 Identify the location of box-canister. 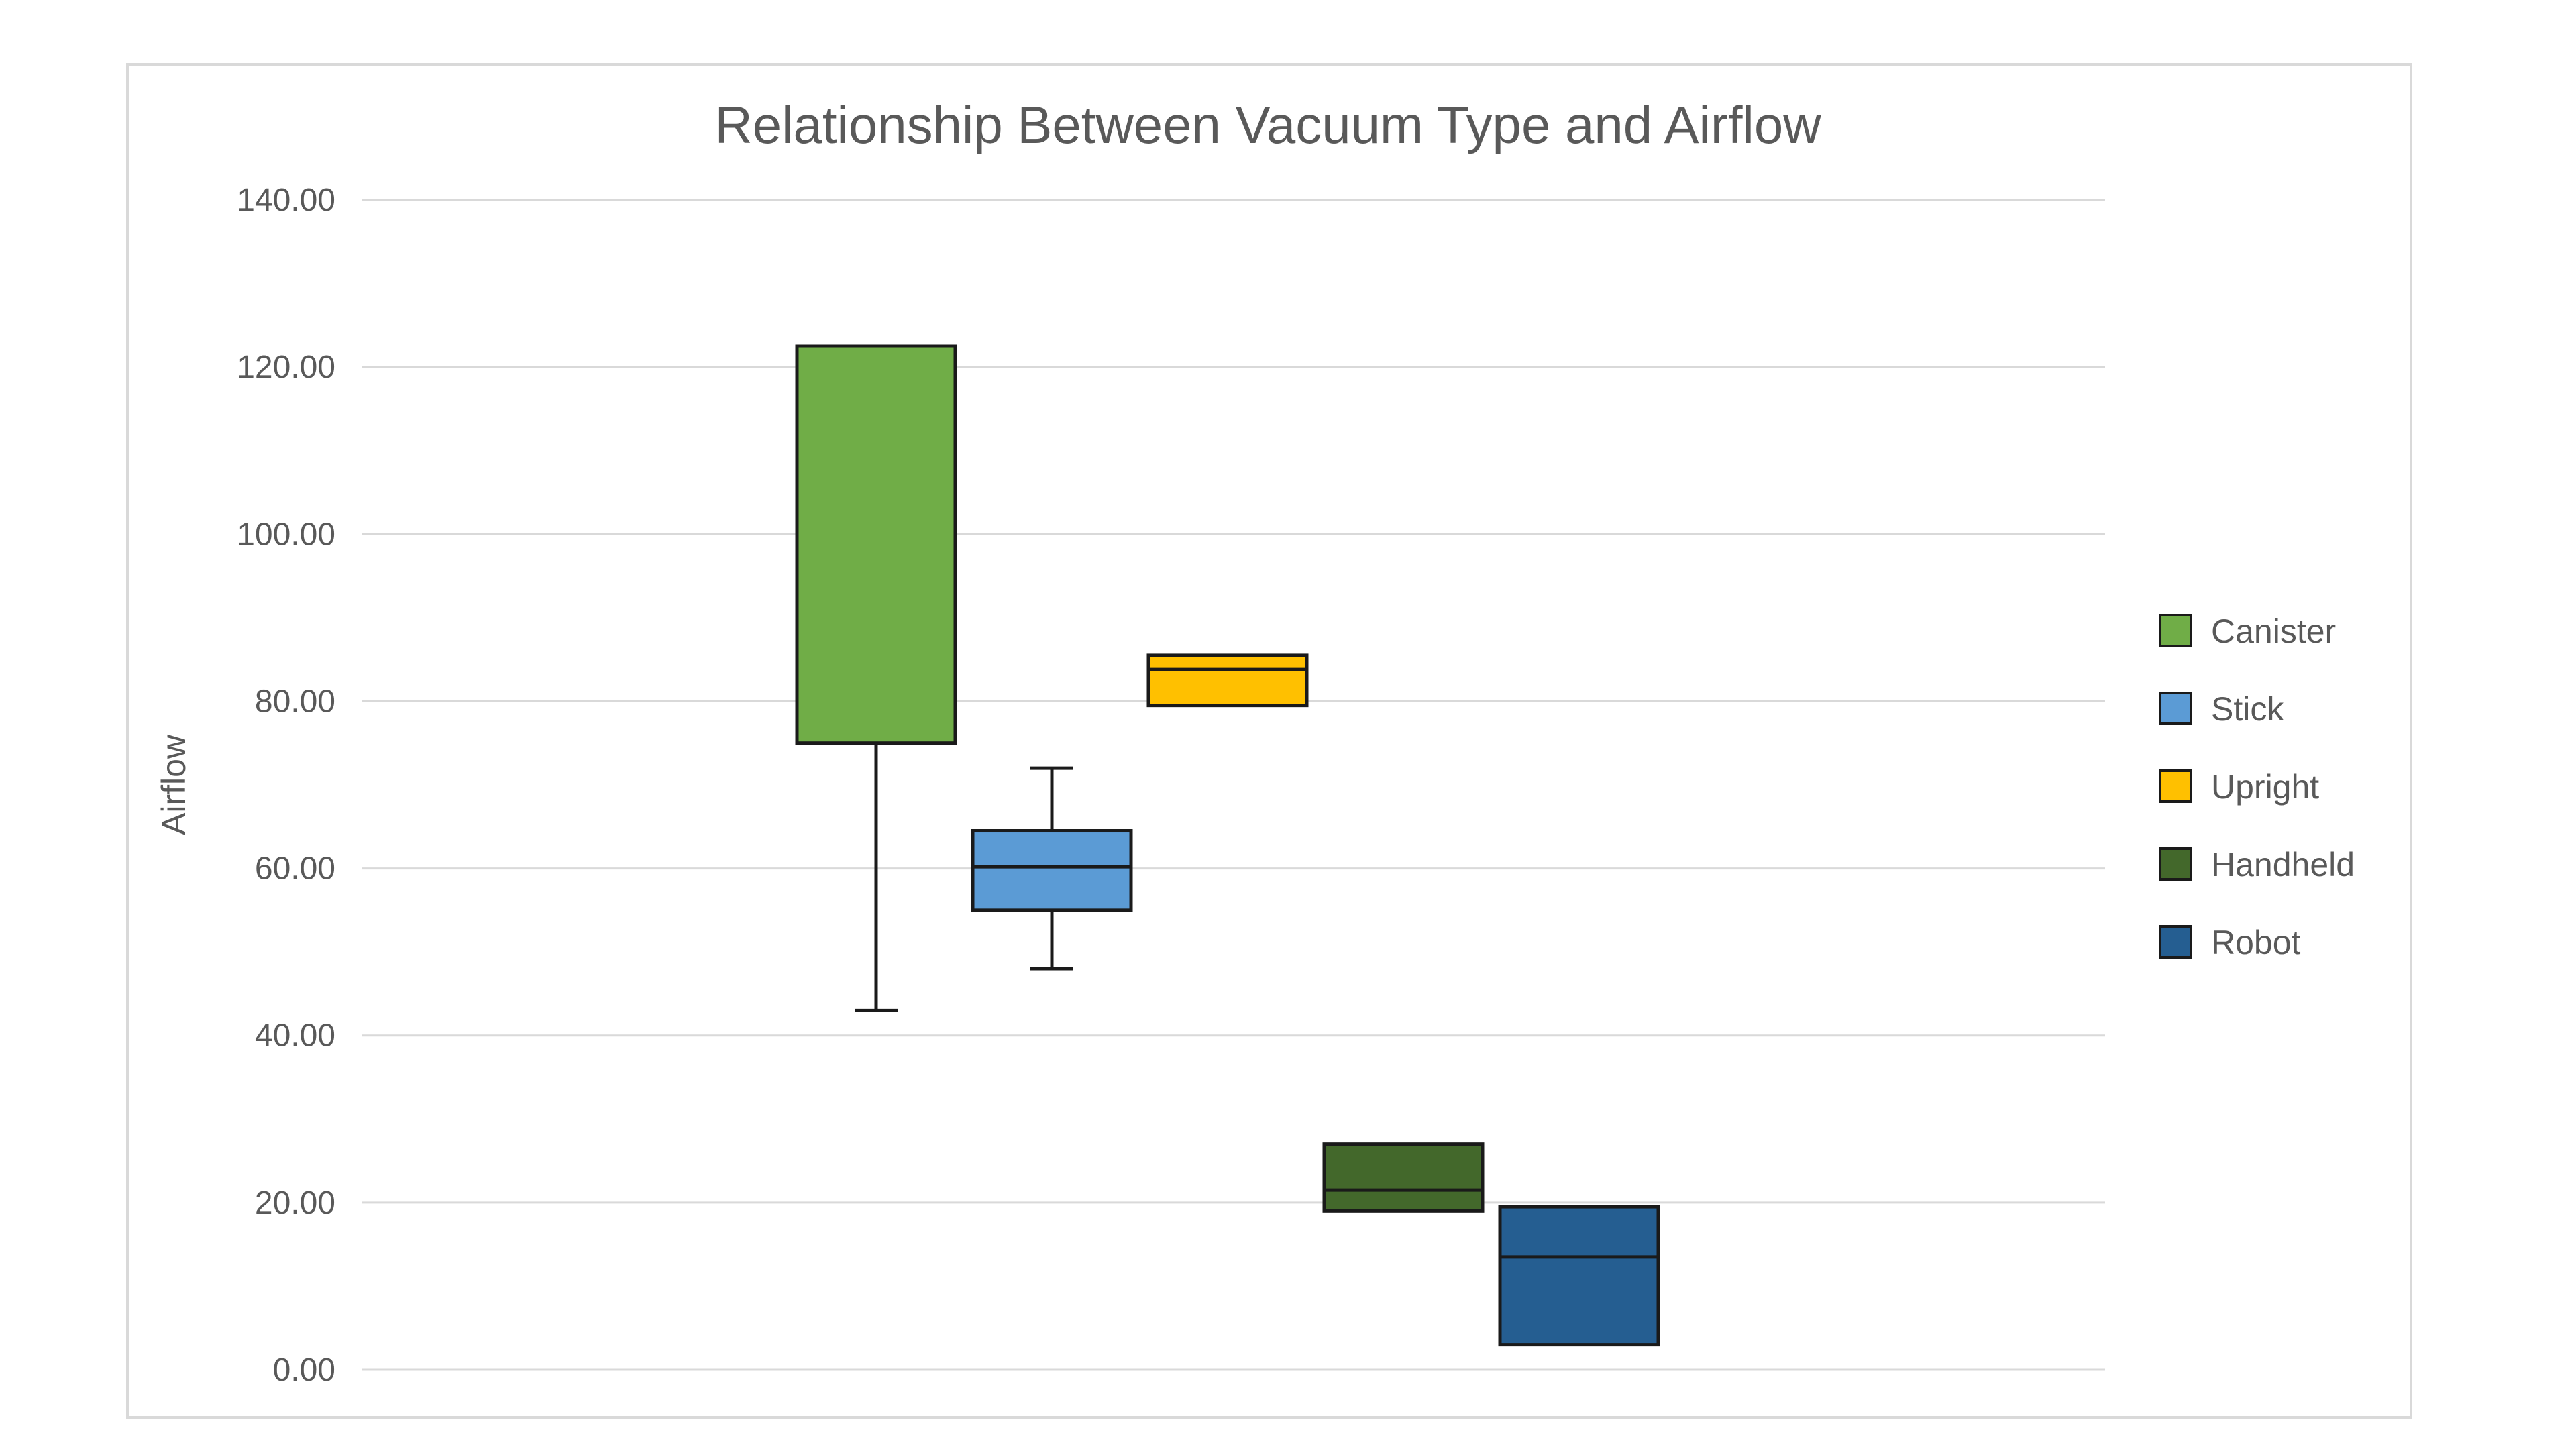
(876, 678).